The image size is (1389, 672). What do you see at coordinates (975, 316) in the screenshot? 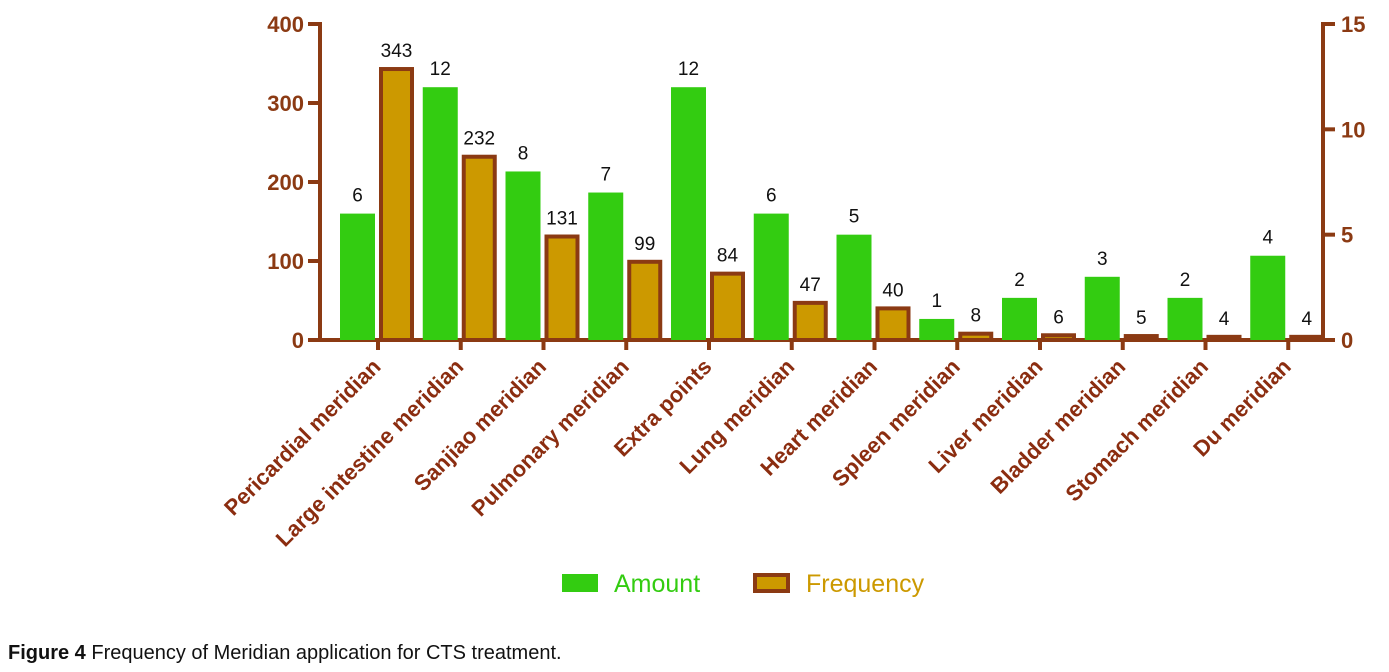
I see `frequency-data-label: 8` at bounding box center [975, 316].